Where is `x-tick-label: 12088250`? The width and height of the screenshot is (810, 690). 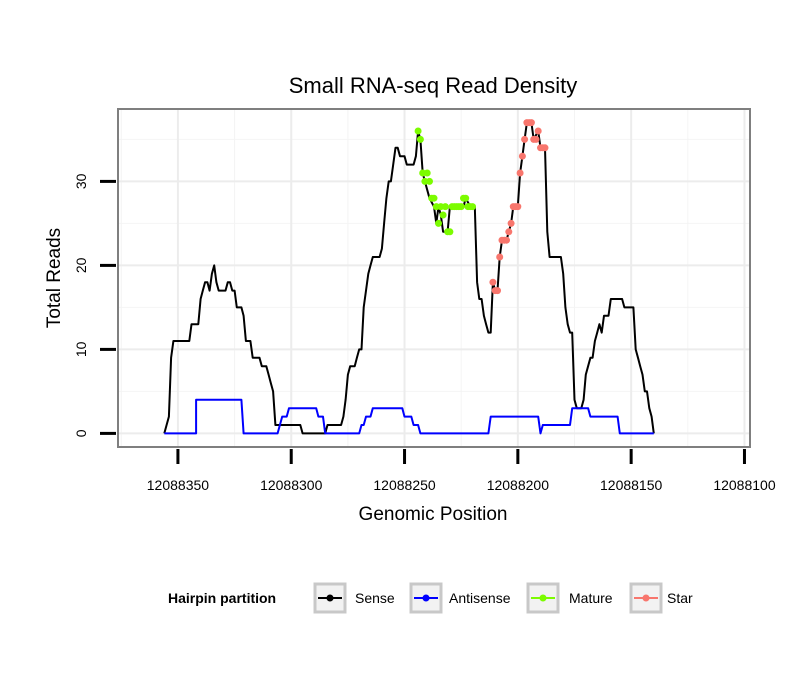
x-tick-label: 12088250 is located at coordinates (404, 485).